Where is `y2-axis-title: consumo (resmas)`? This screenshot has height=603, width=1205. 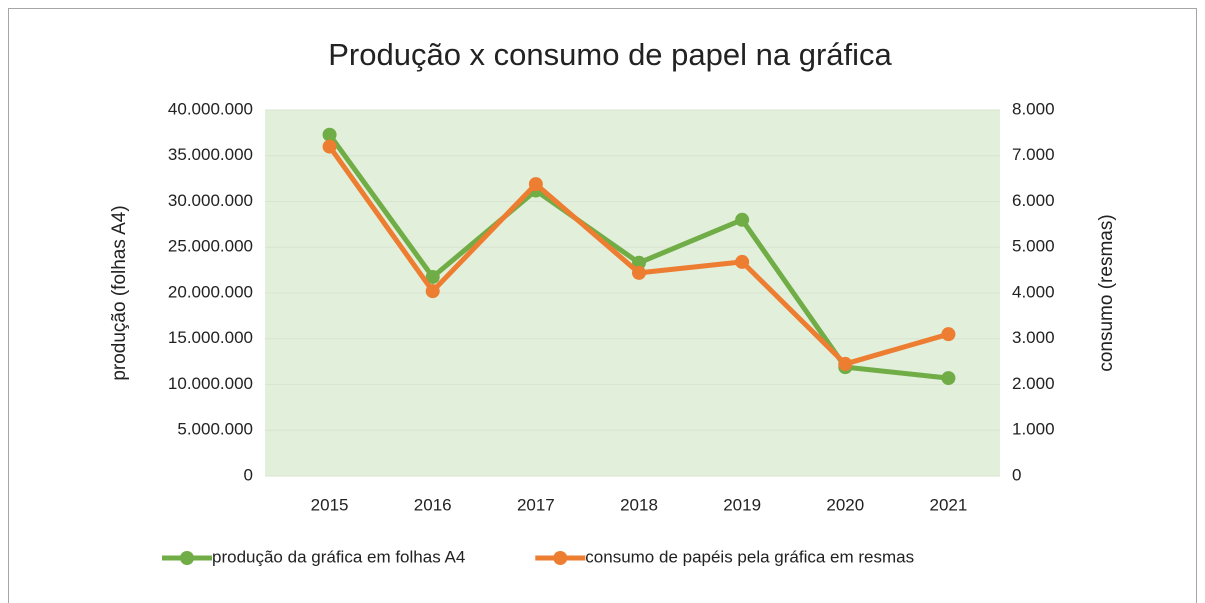 y2-axis-title: consumo (resmas) is located at coordinates (1106, 292).